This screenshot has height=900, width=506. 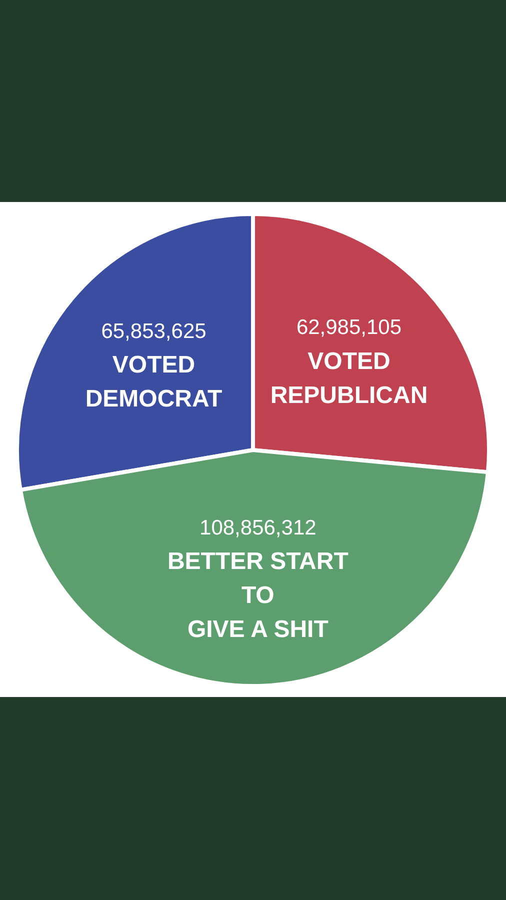 What do you see at coordinates (349, 328) in the screenshot?
I see `data-label: 62,985,105` at bounding box center [349, 328].